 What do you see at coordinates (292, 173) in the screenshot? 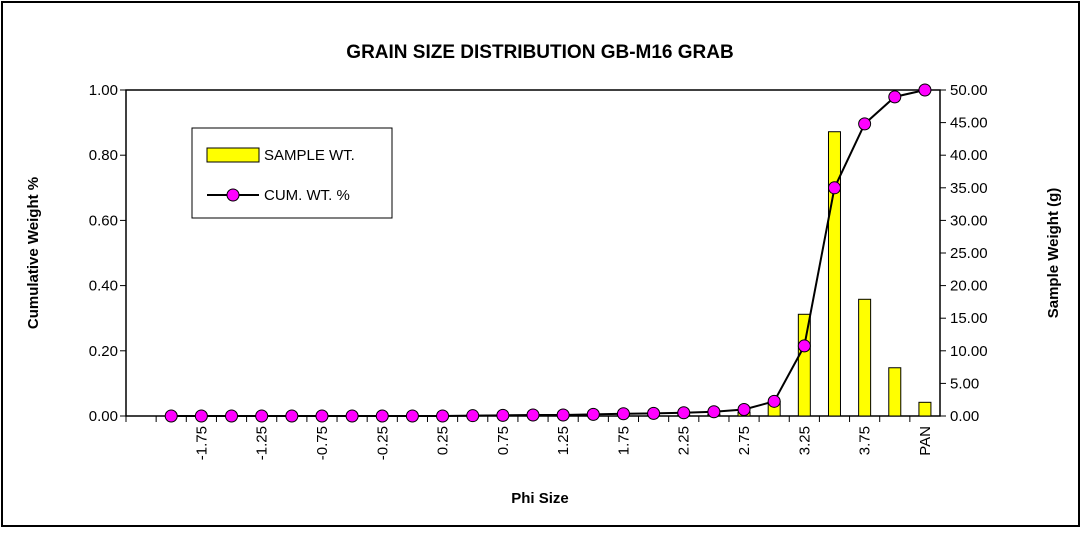
I see `legend-box` at bounding box center [292, 173].